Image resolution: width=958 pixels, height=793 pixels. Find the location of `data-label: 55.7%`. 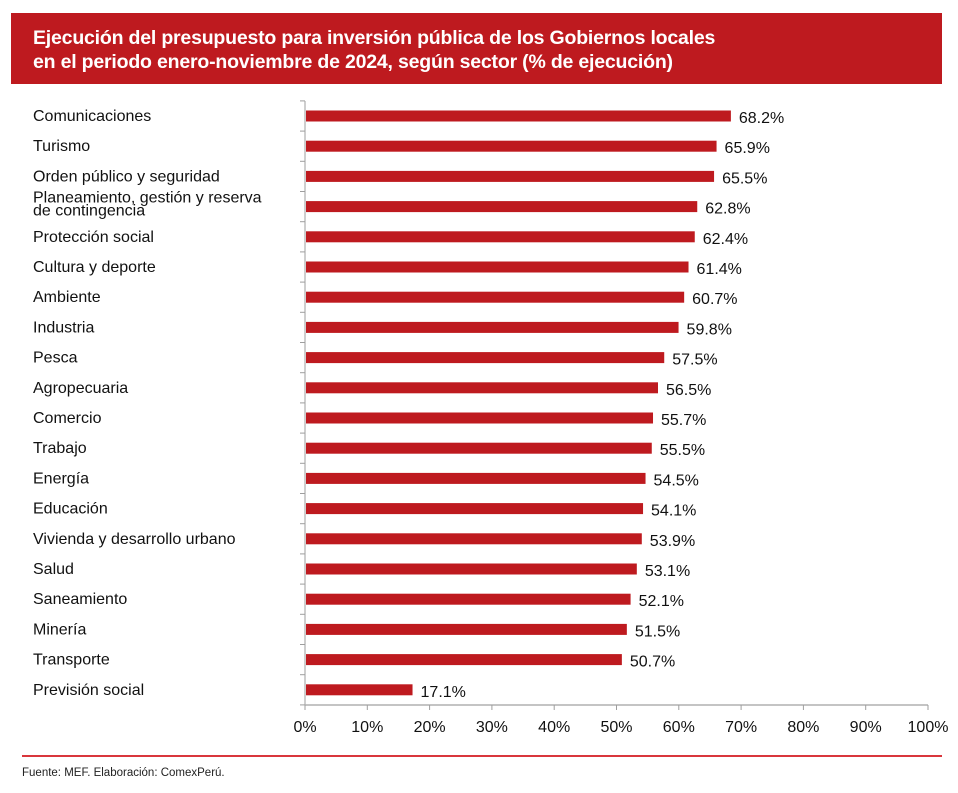

data-label: 55.7% is located at coordinates (683, 420).